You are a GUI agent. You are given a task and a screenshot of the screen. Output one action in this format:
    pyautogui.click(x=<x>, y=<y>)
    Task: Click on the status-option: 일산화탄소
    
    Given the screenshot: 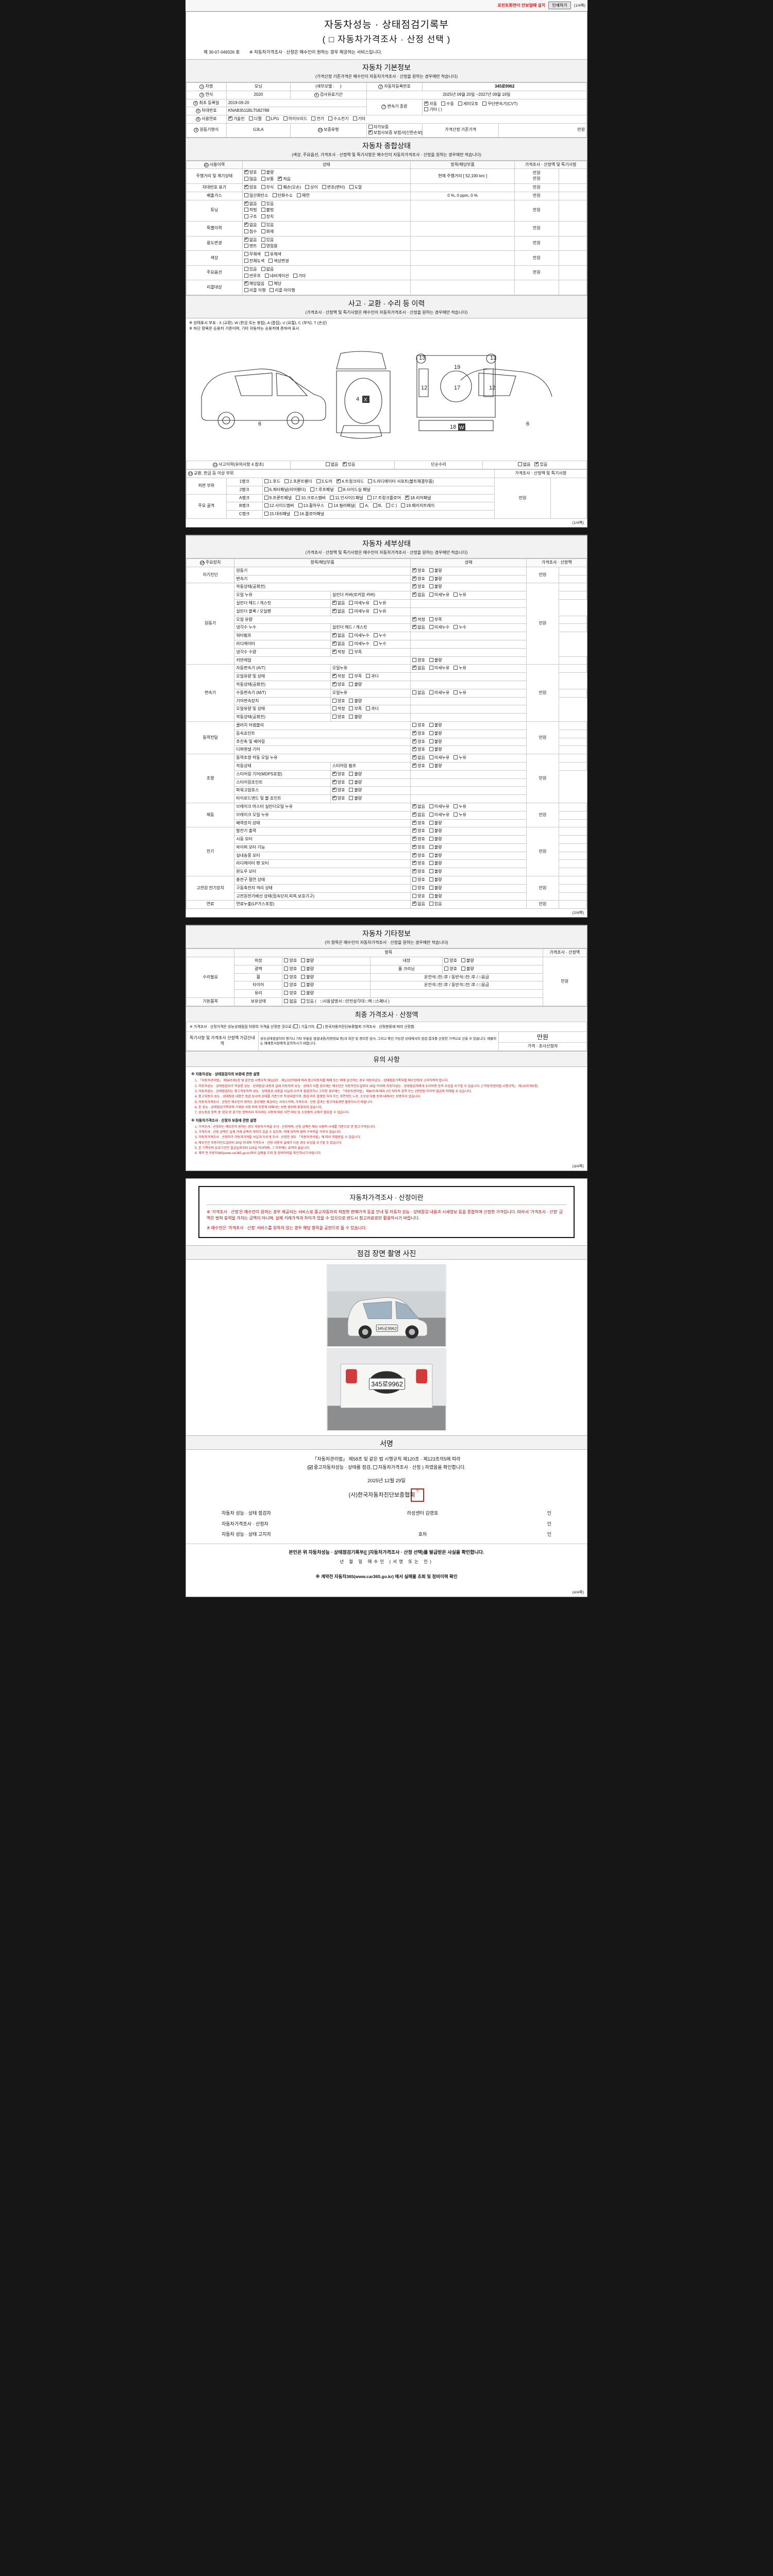 What is the action you would take?
    pyautogui.click(x=256, y=196)
    